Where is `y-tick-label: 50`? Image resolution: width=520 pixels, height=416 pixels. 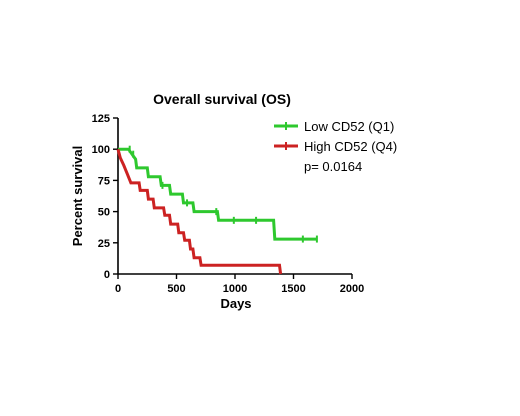 y-tick-label: 50 is located at coordinates (104, 213).